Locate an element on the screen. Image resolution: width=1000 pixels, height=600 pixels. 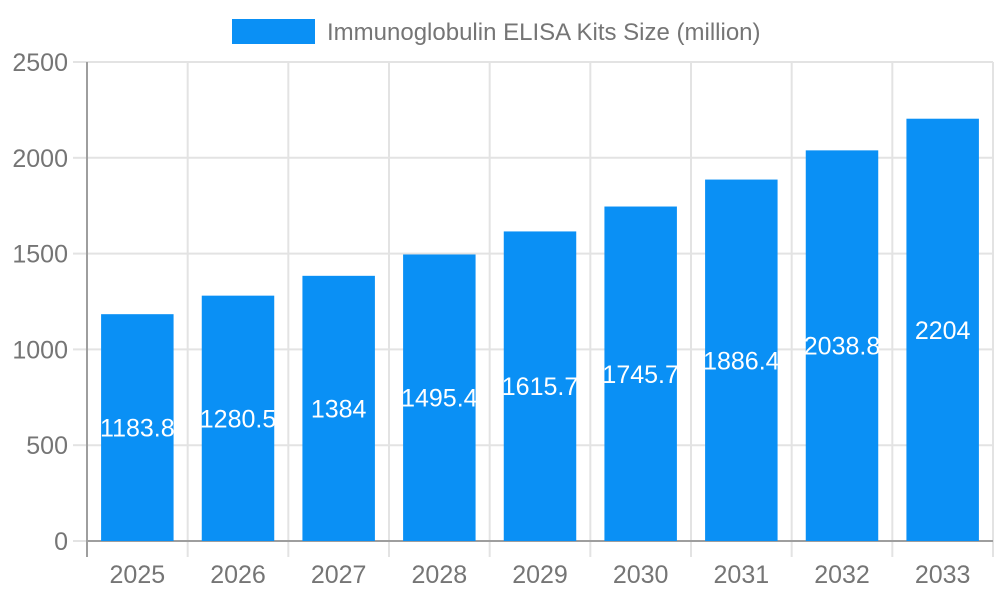
bar-value-label: 1280.5 is located at coordinates (238, 419).